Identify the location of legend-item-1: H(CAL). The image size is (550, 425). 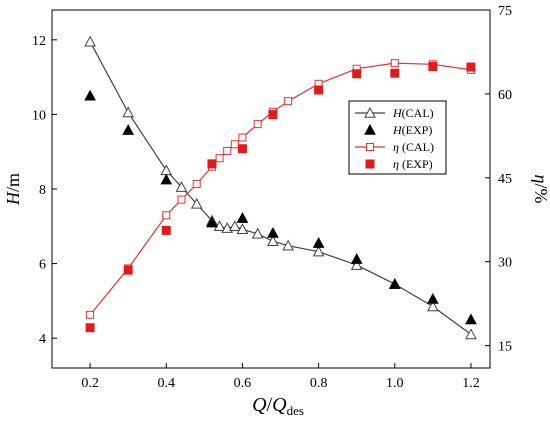
(394, 113).